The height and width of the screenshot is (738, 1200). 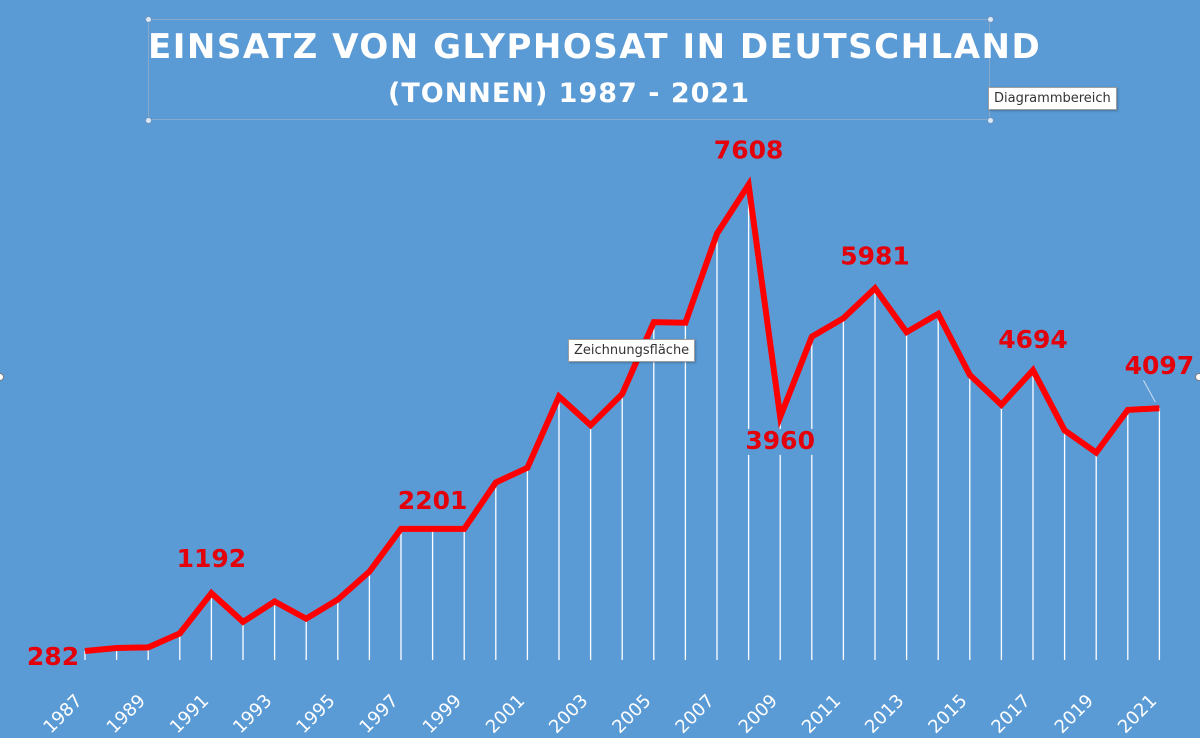 I want to click on plot-area-tooltip: Zeichnungsfläche, so click(x=632, y=350).